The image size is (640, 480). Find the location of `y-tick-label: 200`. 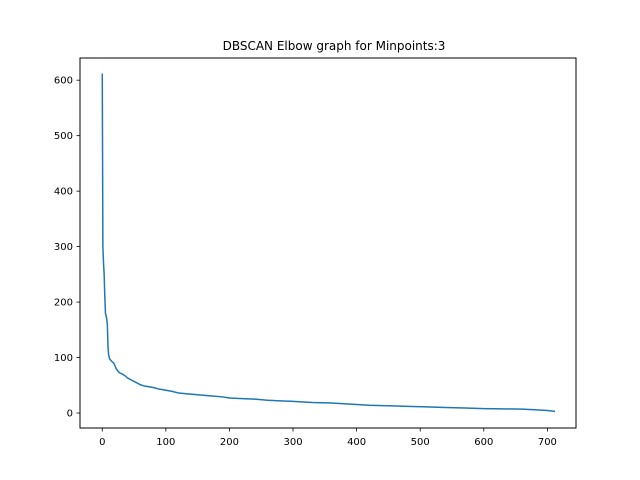

y-tick-label: 200 is located at coordinates (63, 303).